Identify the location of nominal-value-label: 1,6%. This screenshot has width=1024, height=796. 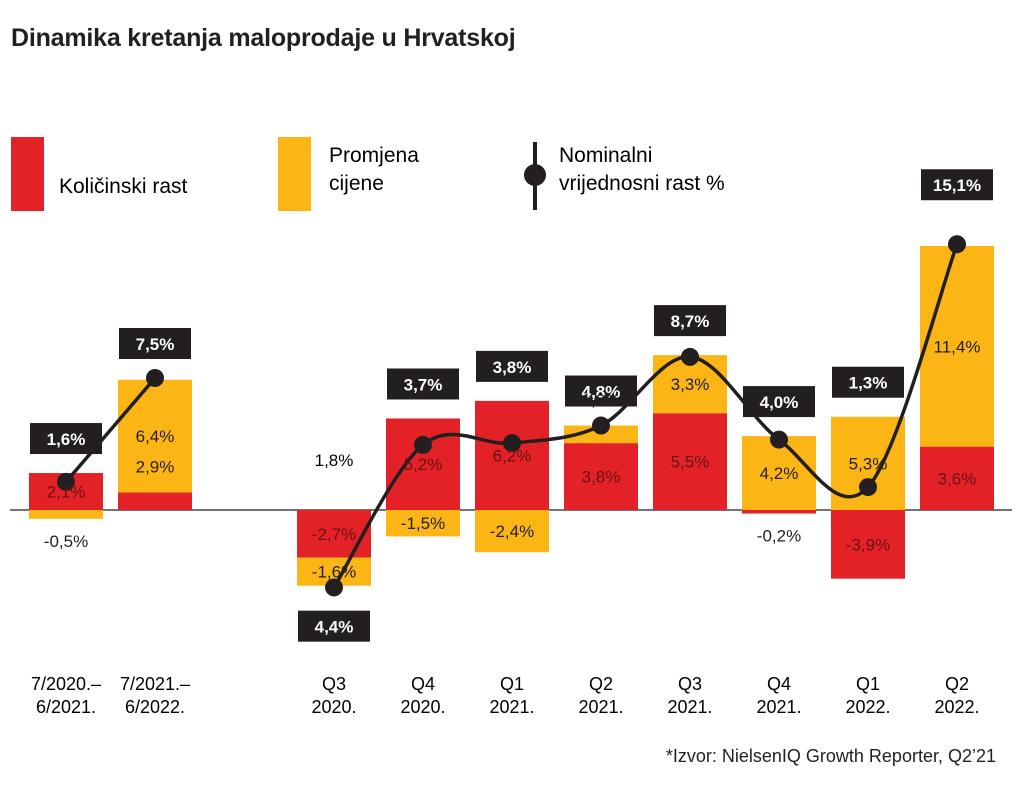
(66, 439).